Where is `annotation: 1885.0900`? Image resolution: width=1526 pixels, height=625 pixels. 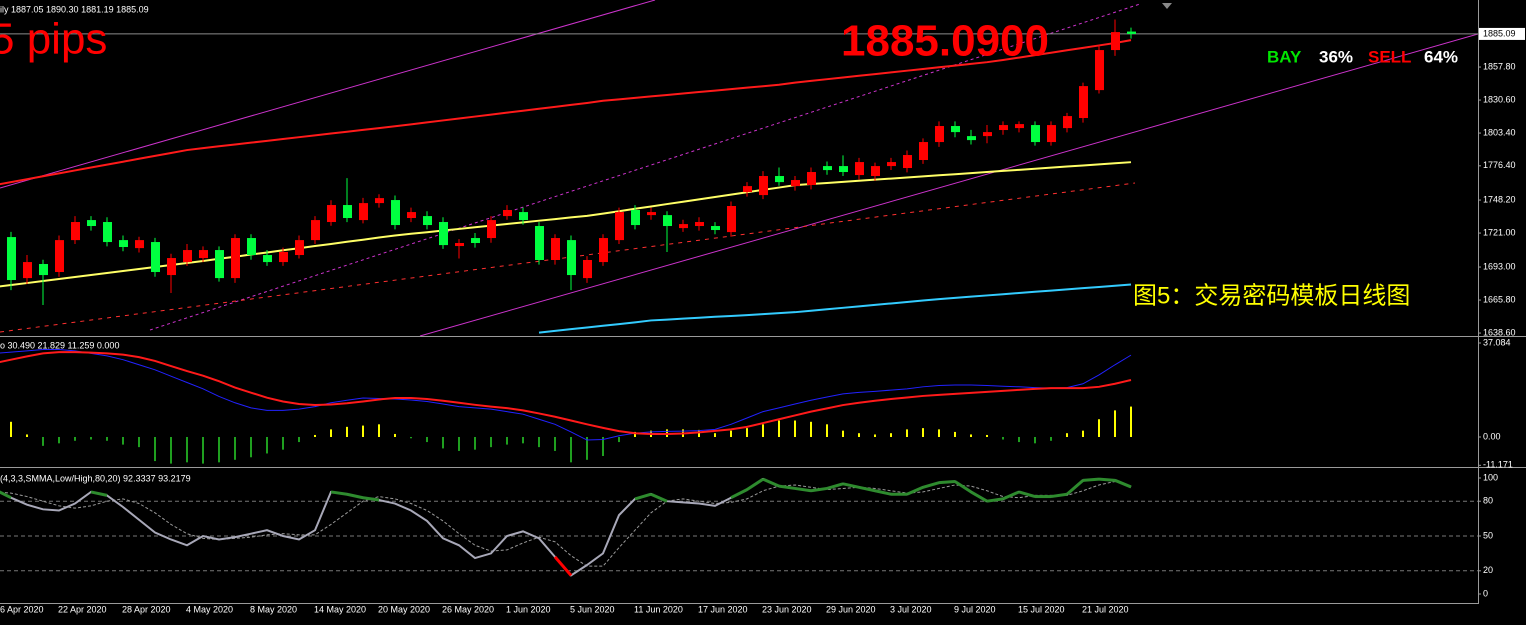
annotation: 1885.0900 is located at coordinates (945, 41).